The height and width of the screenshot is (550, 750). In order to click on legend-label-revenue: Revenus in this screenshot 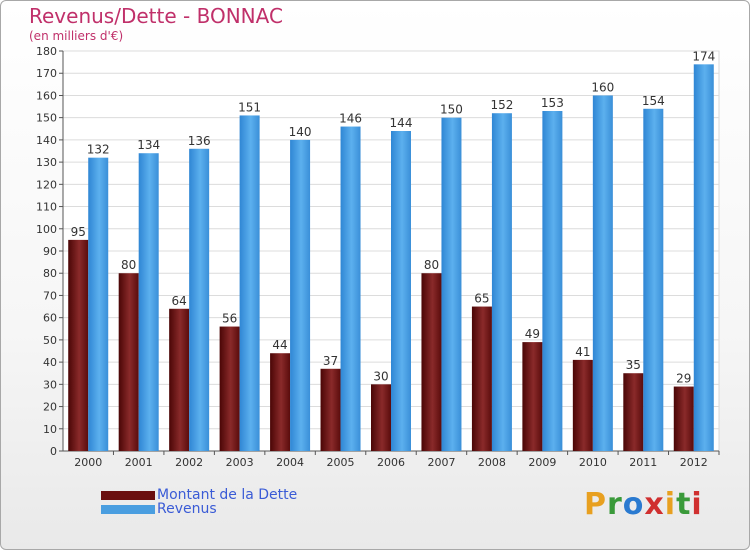, I will do `click(187, 509)`.